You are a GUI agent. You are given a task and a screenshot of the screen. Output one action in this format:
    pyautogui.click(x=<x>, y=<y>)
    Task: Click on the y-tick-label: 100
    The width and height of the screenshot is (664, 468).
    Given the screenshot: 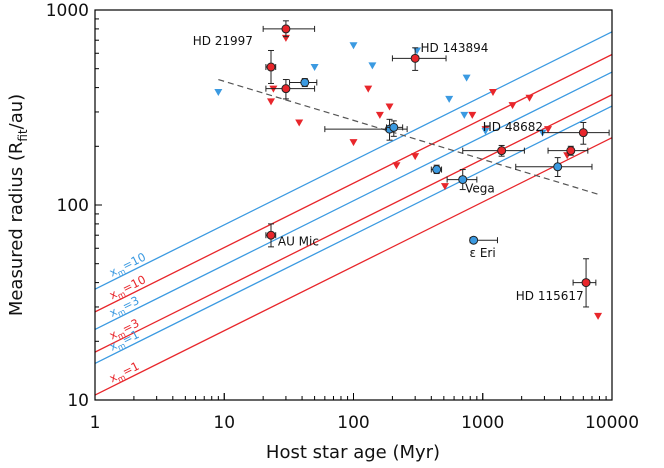 What is the action you would take?
    pyautogui.click(x=73, y=206)
    